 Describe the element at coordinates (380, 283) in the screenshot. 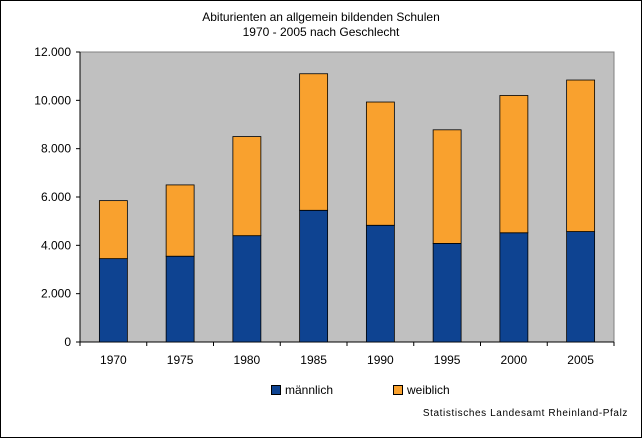

I see `bar-maennlich-1990` at that location.